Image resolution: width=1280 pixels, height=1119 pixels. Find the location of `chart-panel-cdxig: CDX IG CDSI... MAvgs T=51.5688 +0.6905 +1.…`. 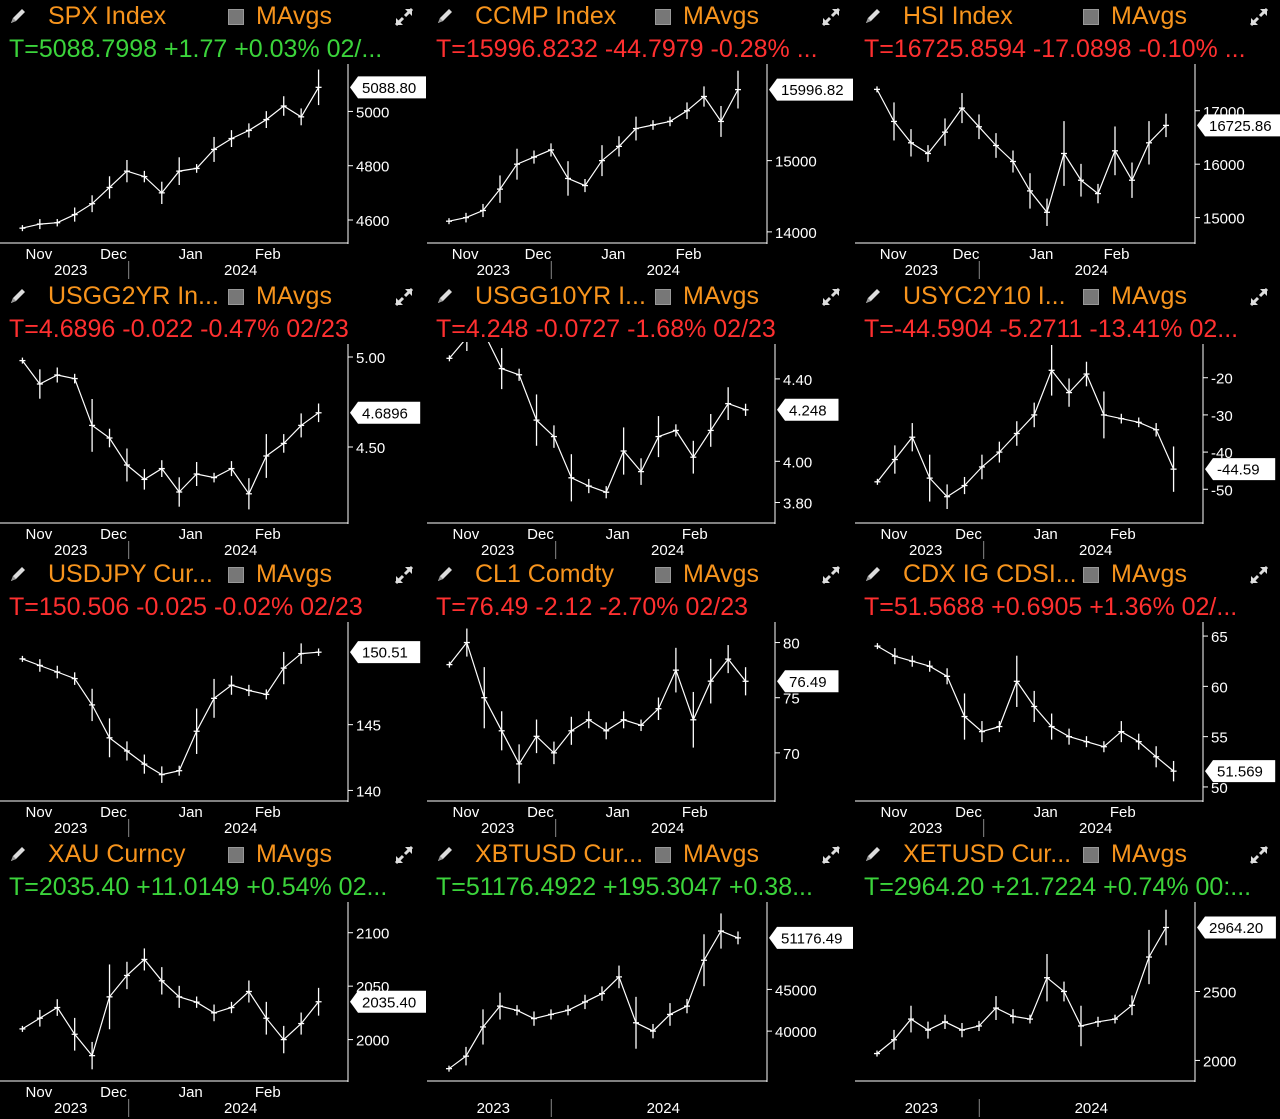

chart-panel-cdxig: CDX IG CDSI... MAvgs T=51.5688 +0.6905 +1.… is located at coordinates (1067, 697).